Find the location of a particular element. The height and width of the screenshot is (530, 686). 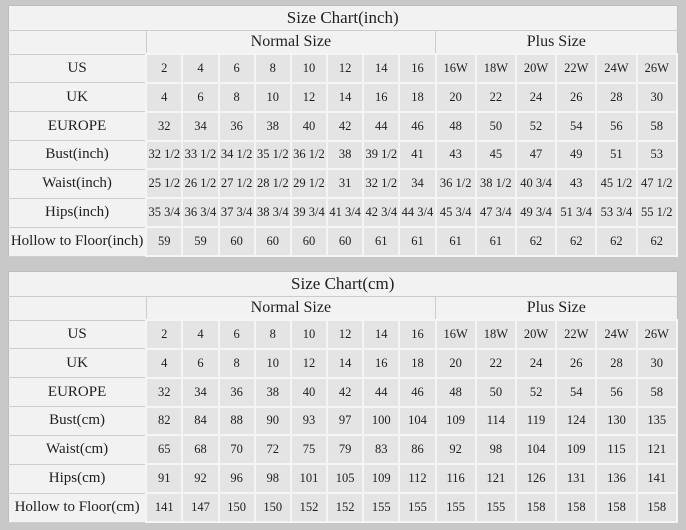

size-cell: 52 is located at coordinates (536, 126).